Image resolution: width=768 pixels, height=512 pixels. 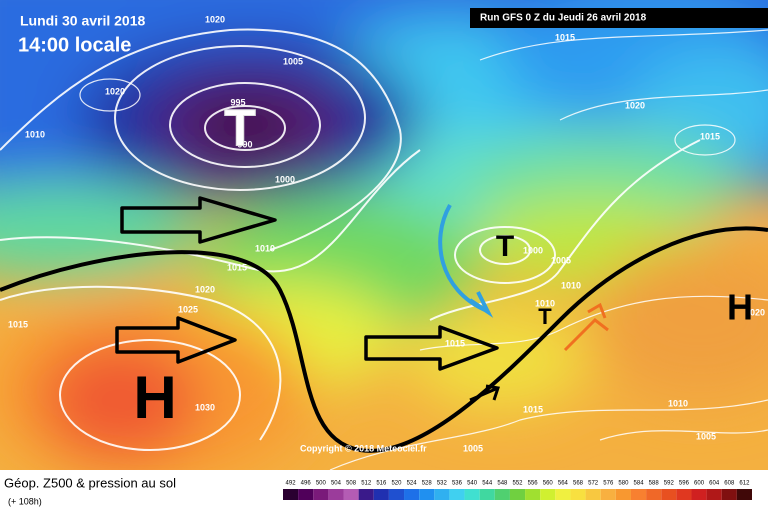 What do you see at coordinates (578, 484) in the screenshot?
I see `legend-label: 568` at bounding box center [578, 484].